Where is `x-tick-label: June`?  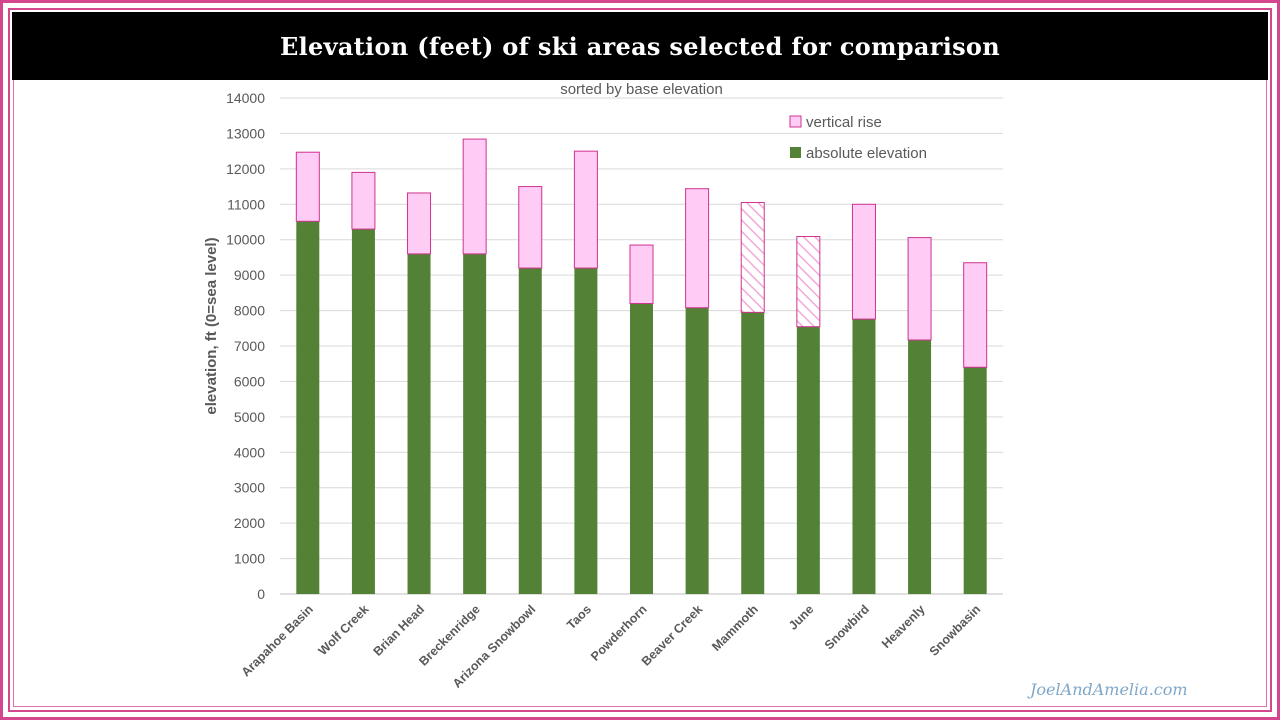
x-tick-label: June is located at coordinates (801, 617).